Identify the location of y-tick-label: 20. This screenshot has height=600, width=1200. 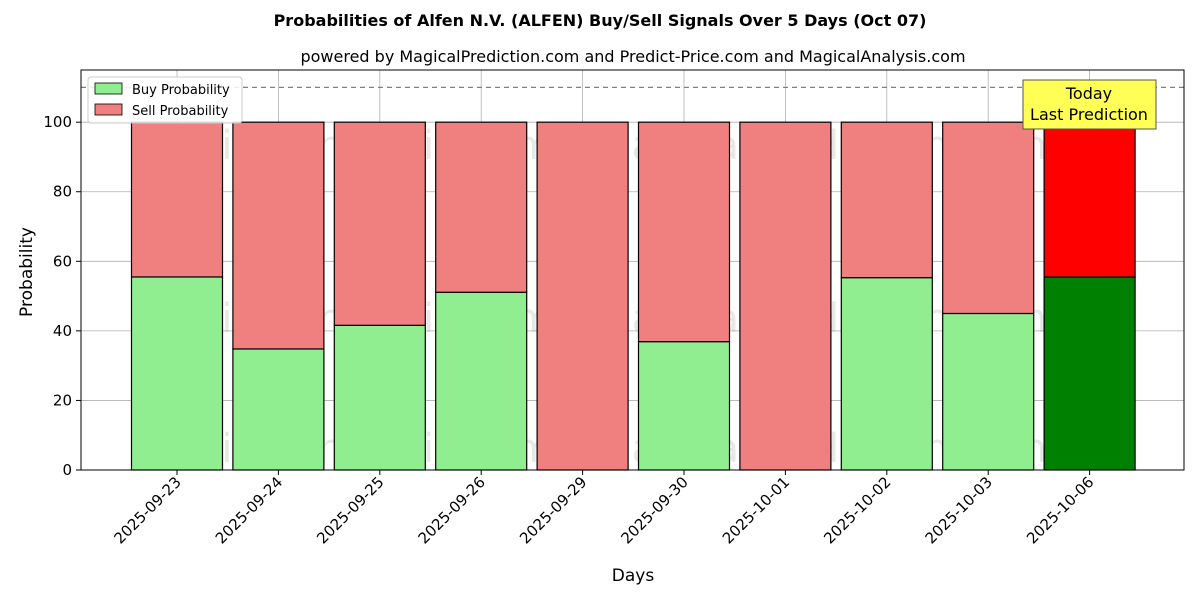
(62, 400).